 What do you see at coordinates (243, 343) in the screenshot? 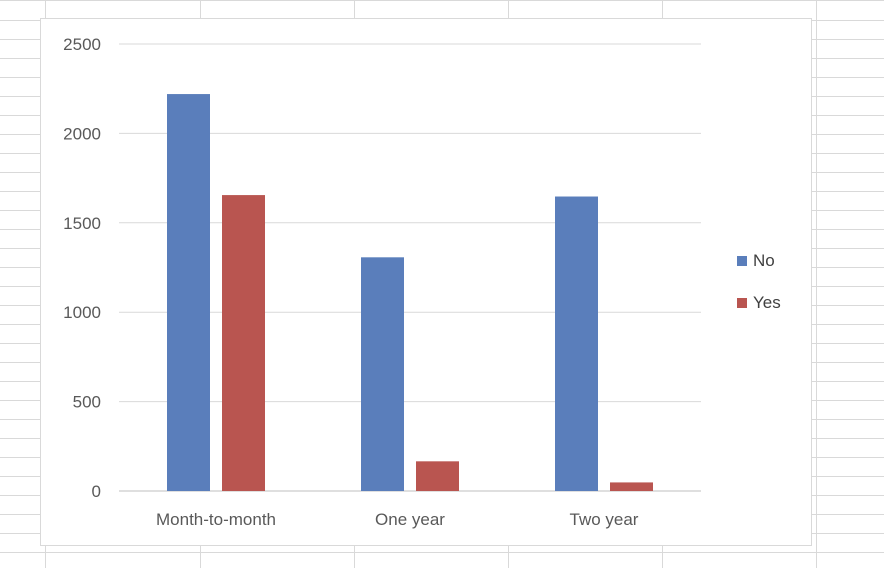
I see `bar-yes-month-to-month` at bounding box center [243, 343].